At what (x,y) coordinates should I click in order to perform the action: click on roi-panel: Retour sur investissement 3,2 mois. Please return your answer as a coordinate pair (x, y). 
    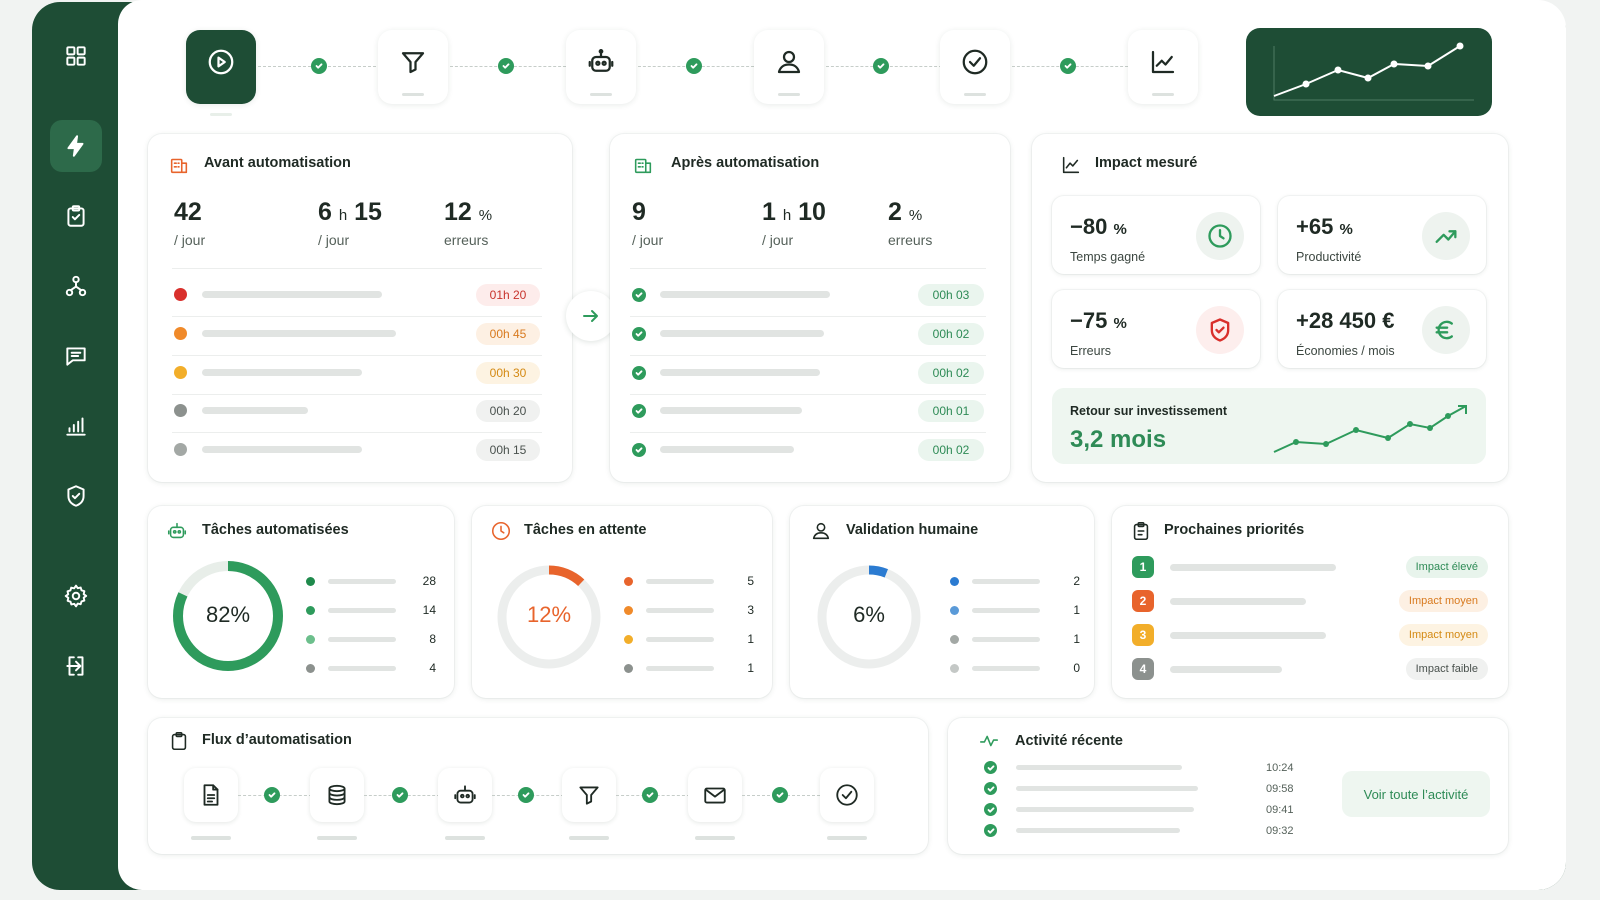
    Looking at the image, I should click on (1269, 426).